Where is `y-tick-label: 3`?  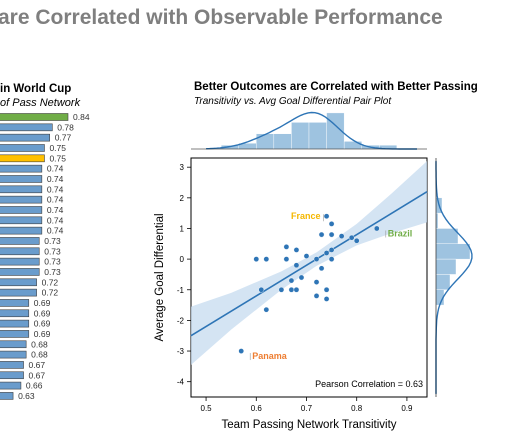
y-tick-label: 3 is located at coordinates (182, 167).